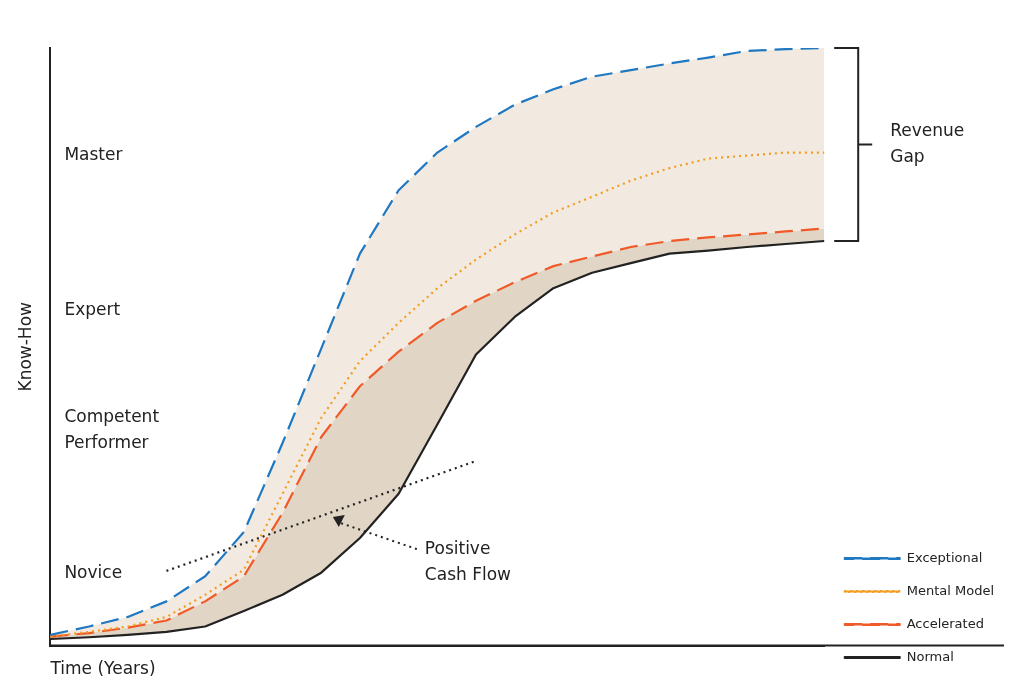 This screenshot has height=693, width=1012. What do you see at coordinates (112, 428) in the screenshot?
I see `annotation: Competent Performer` at bounding box center [112, 428].